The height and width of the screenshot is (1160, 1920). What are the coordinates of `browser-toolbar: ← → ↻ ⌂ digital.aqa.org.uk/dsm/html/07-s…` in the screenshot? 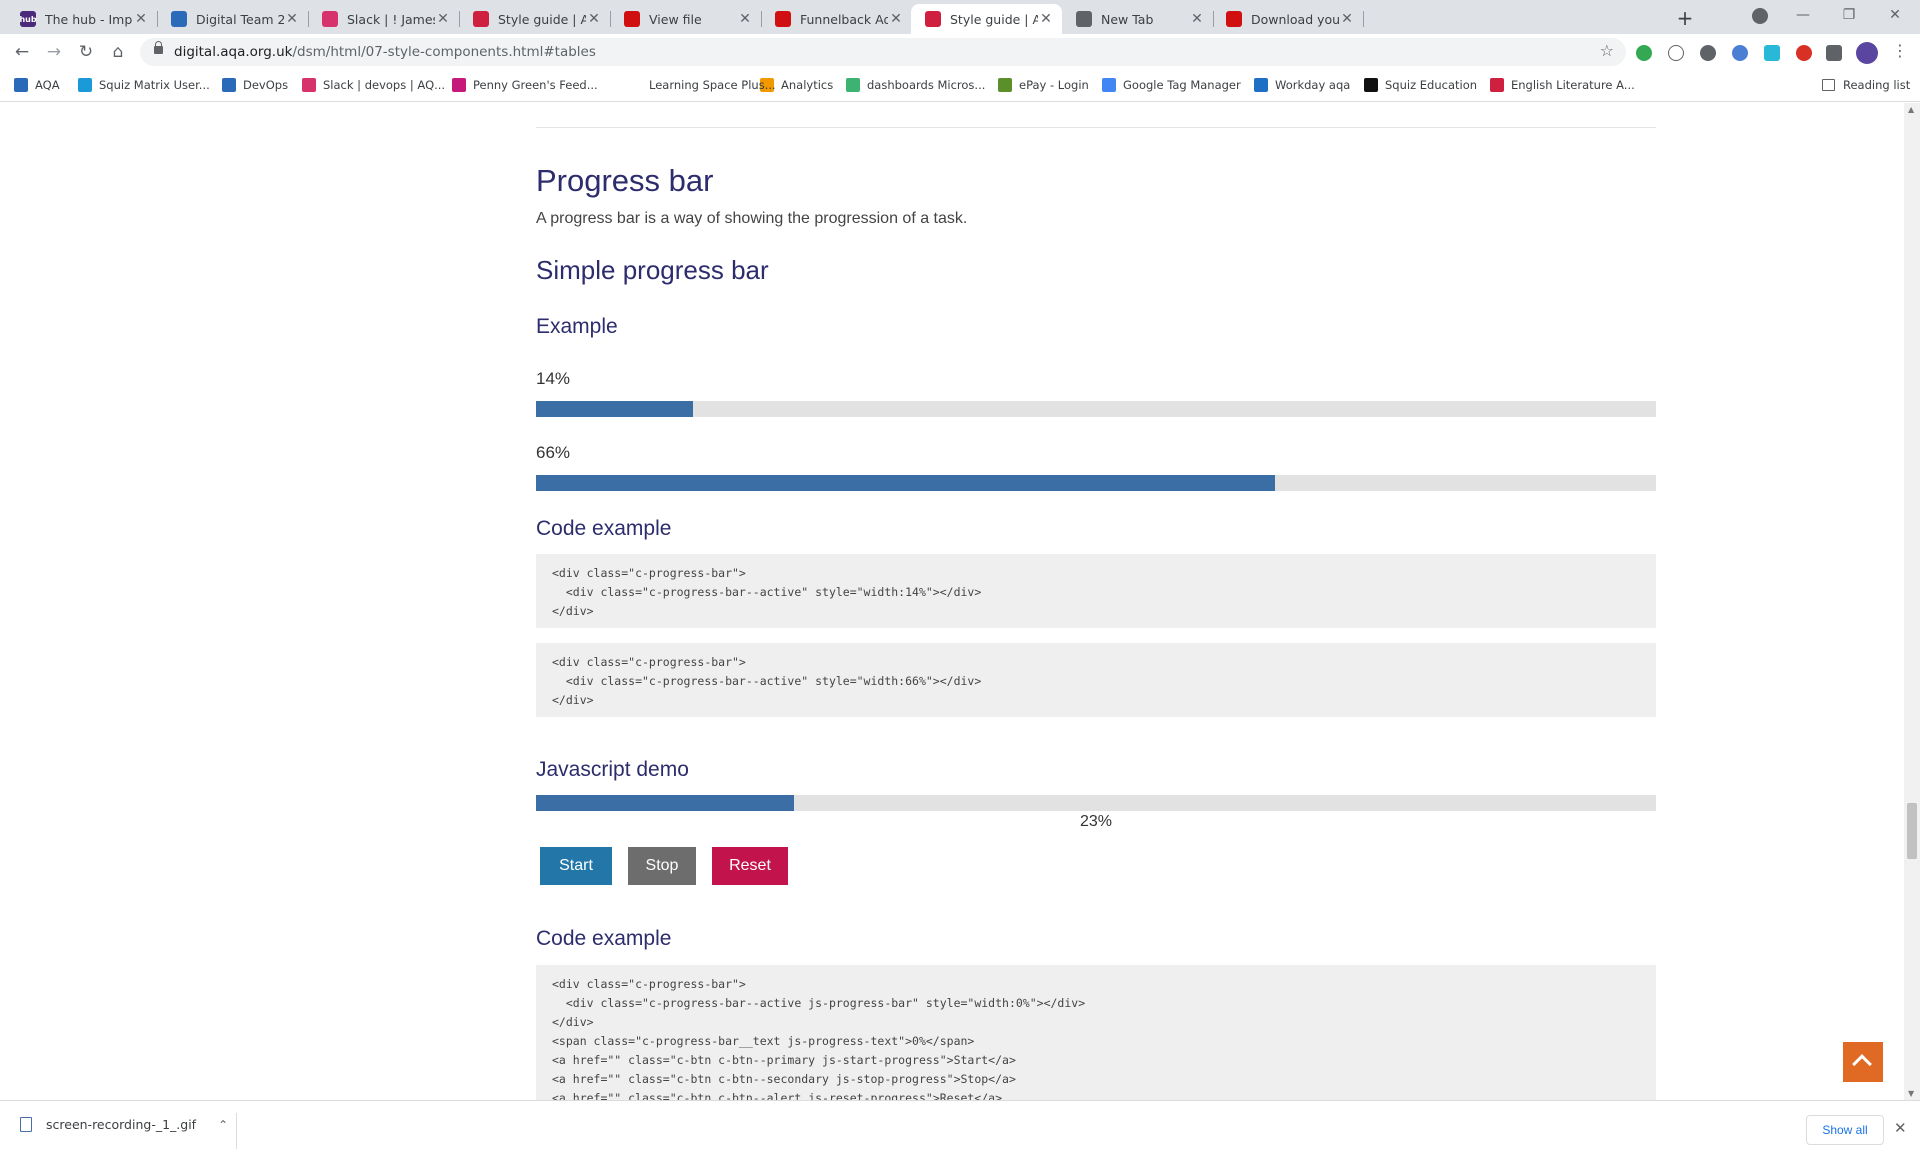 It's located at (960, 52).